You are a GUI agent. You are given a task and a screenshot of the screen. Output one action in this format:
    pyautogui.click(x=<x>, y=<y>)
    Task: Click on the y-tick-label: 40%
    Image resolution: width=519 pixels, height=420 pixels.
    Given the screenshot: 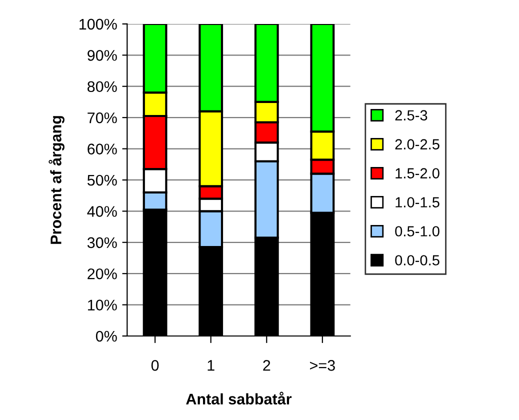 What is the action you would take?
    pyautogui.click(x=102, y=211)
    